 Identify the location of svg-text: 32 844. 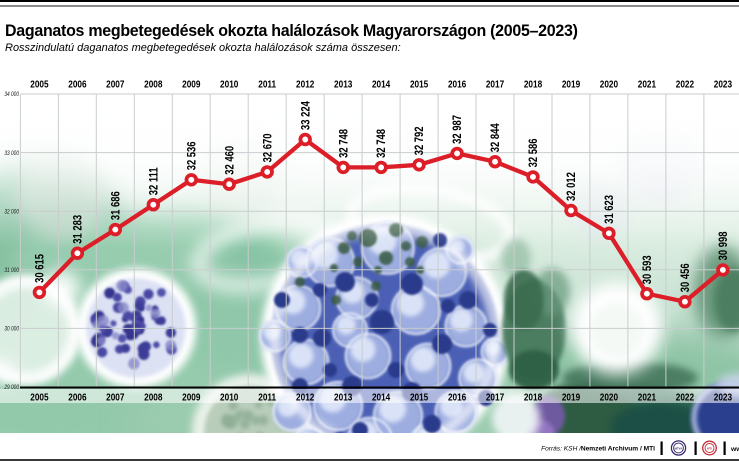
(495, 137).